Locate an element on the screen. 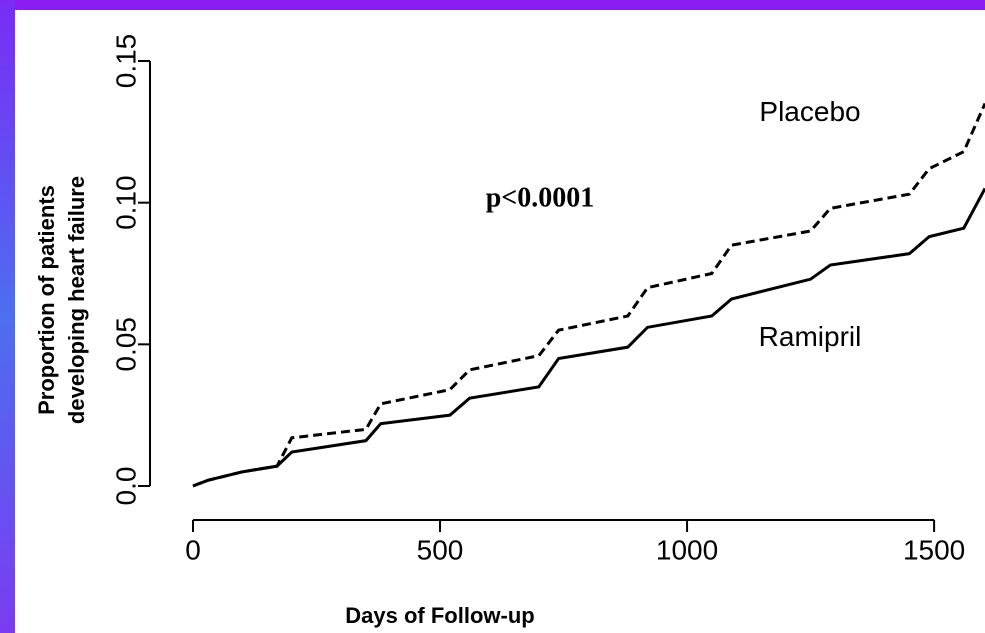 The image size is (985, 633). y-axis-label: Proportion of patients is located at coordinates (46, 300).